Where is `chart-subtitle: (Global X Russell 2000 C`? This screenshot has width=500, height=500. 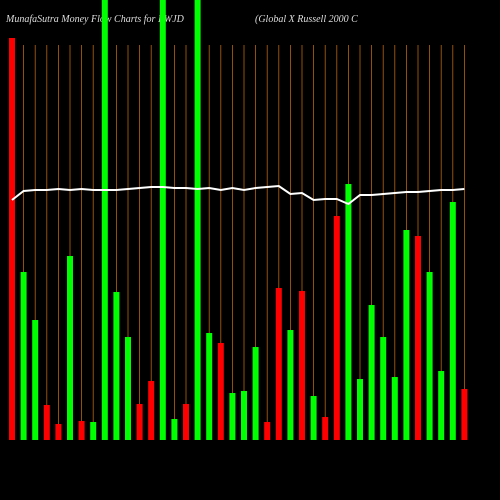 chart-subtitle: (Global X Russell 2000 C is located at coordinates (306, 19).